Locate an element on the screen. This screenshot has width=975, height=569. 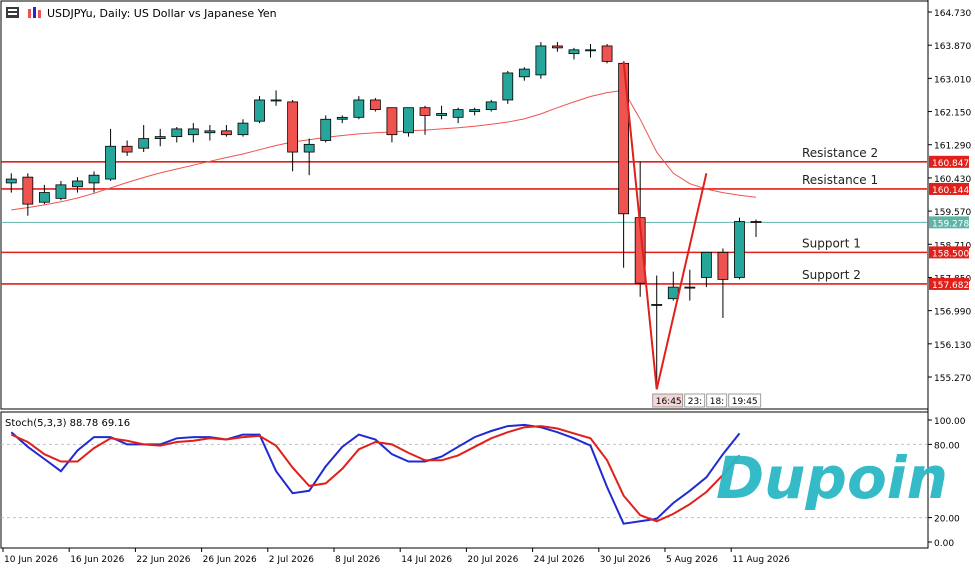
date-tick-label: 5 Aug 2026 is located at coordinates (692, 560).